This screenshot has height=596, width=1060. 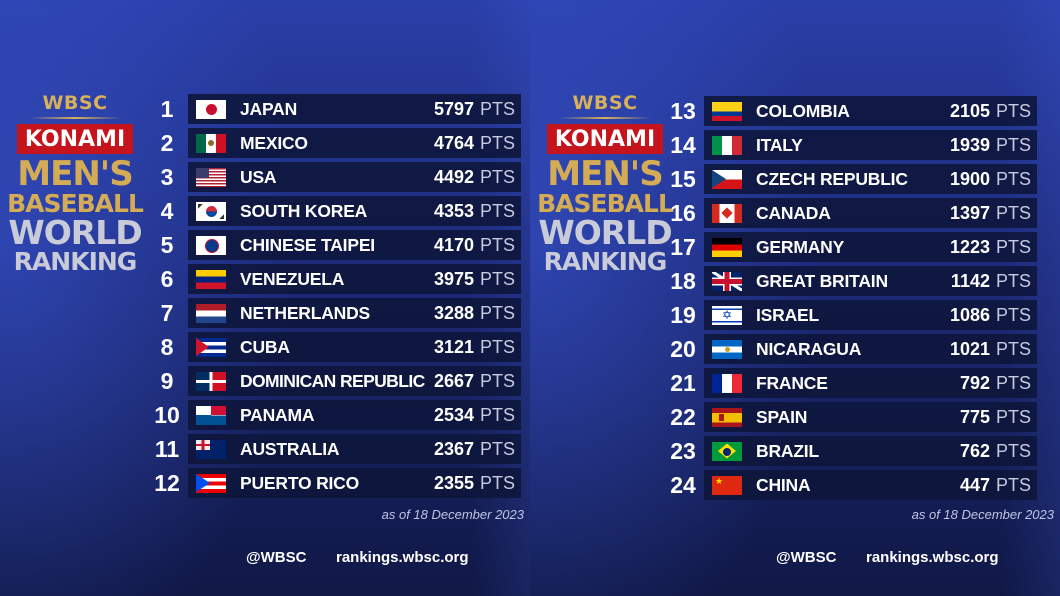 I want to click on wbsc-logo-text: WBSC, so click(x=75, y=103).